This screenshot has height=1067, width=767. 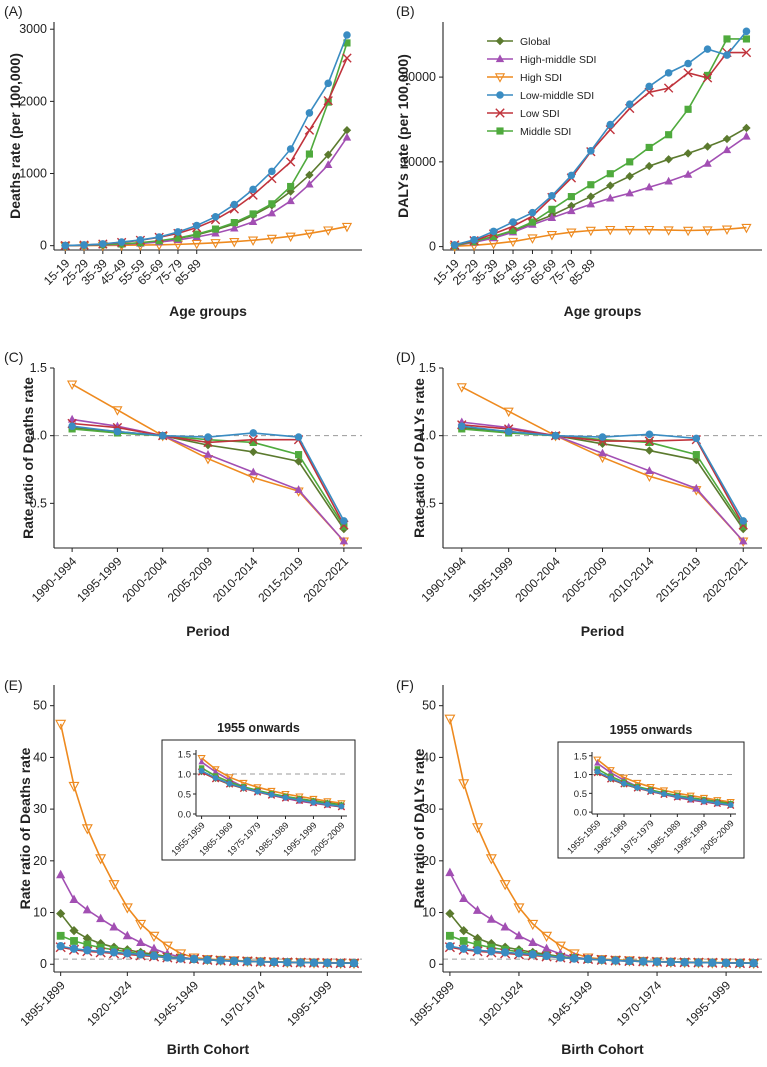 What do you see at coordinates (603, 631) in the screenshot?
I see `x-axis-title: Period` at bounding box center [603, 631].